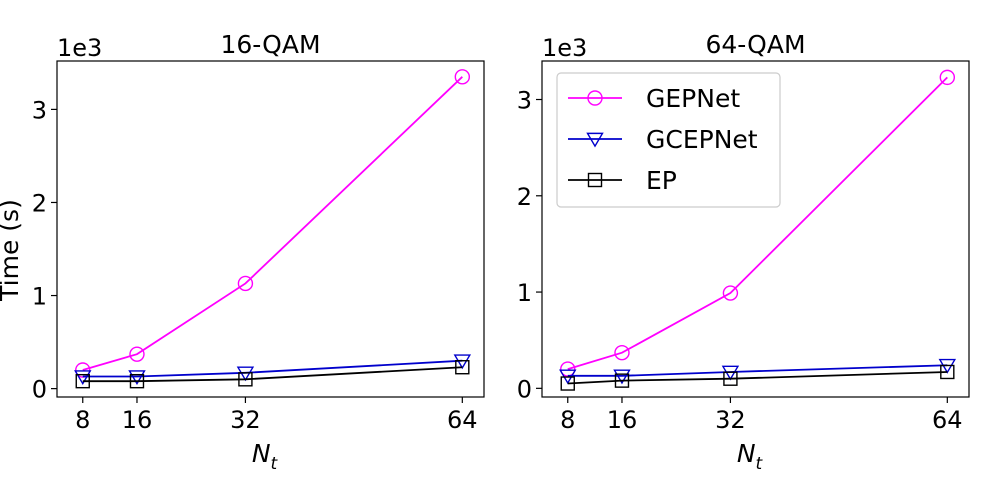 The width and height of the screenshot is (1000, 500). What do you see at coordinates (661, 180) in the screenshot?
I see `legend-label: EP` at bounding box center [661, 180].